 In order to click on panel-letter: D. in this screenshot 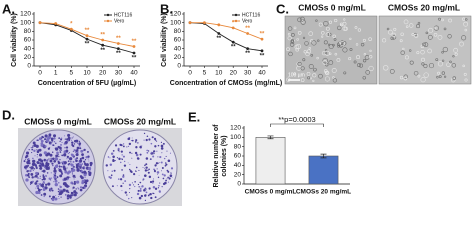, I will do `click(8, 114)`.